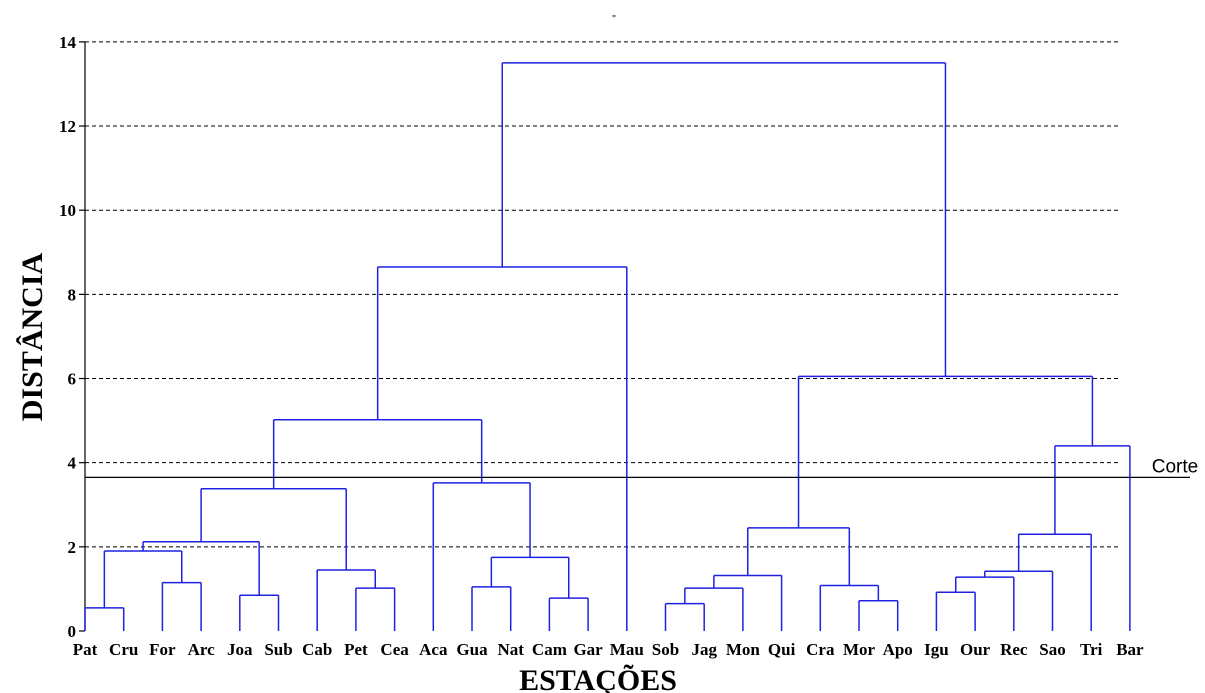 The height and width of the screenshot is (693, 1205). What do you see at coordinates (72, 547) in the screenshot?
I see `y-tick-label-2: 2` at bounding box center [72, 547].